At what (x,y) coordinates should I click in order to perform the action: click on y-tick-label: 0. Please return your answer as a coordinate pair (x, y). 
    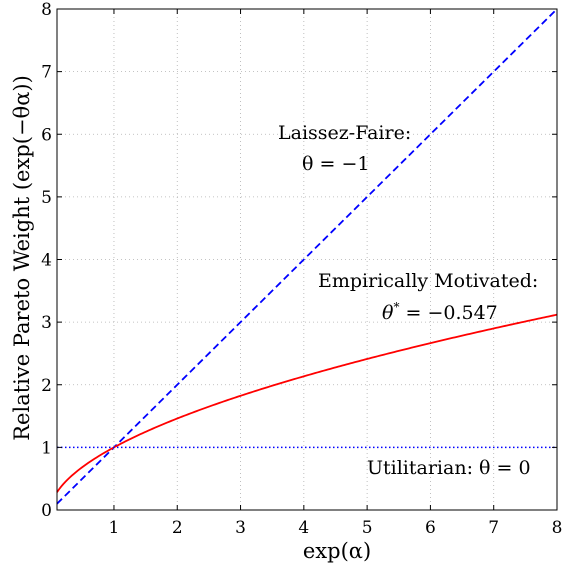
    Looking at the image, I should click on (46, 511).